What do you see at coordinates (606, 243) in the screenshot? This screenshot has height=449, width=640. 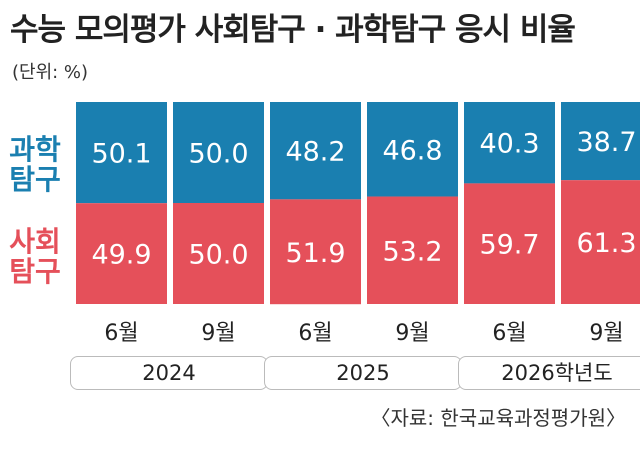 I see `data-label-social-5: 61.3` at bounding box center [606, 243].